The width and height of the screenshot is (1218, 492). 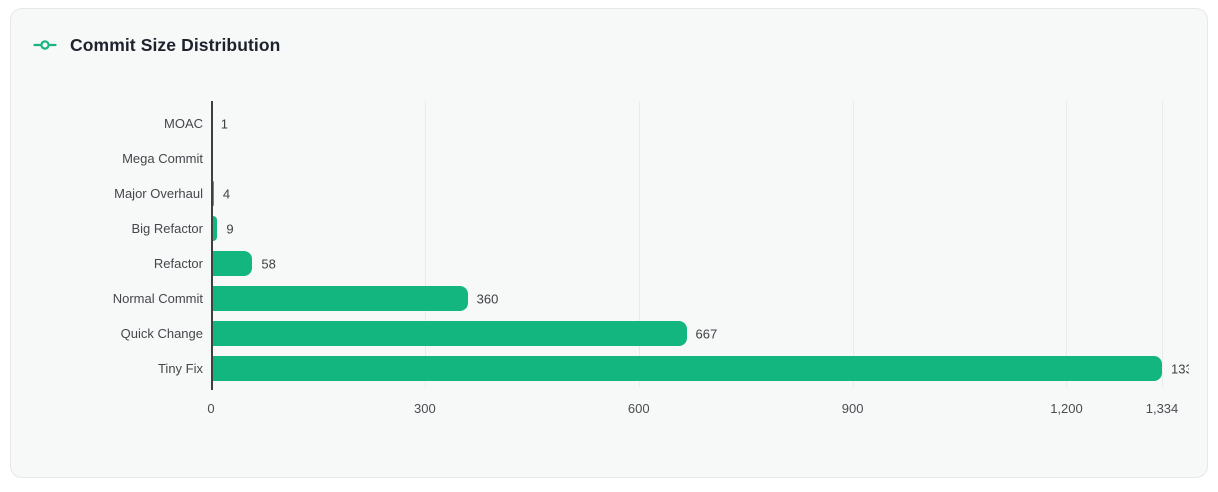 I want to click on bar-row: 9, so click(x=700, y=228).